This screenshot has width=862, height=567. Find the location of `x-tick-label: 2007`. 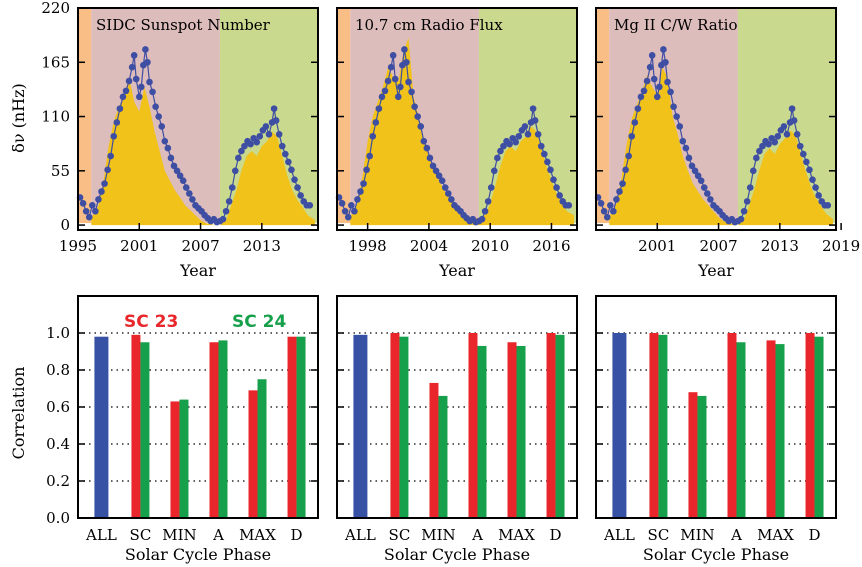

x-tick-label: 2007 is located at coordinates (718, 246).